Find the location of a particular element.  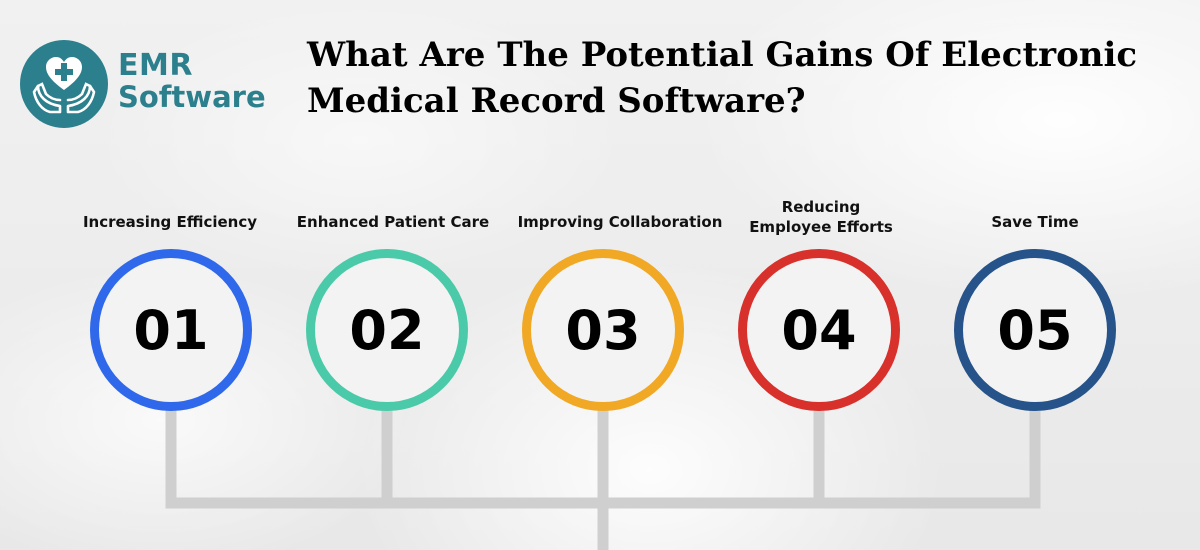

brand-name-line1: EMR is located at coordinates (155, 65).